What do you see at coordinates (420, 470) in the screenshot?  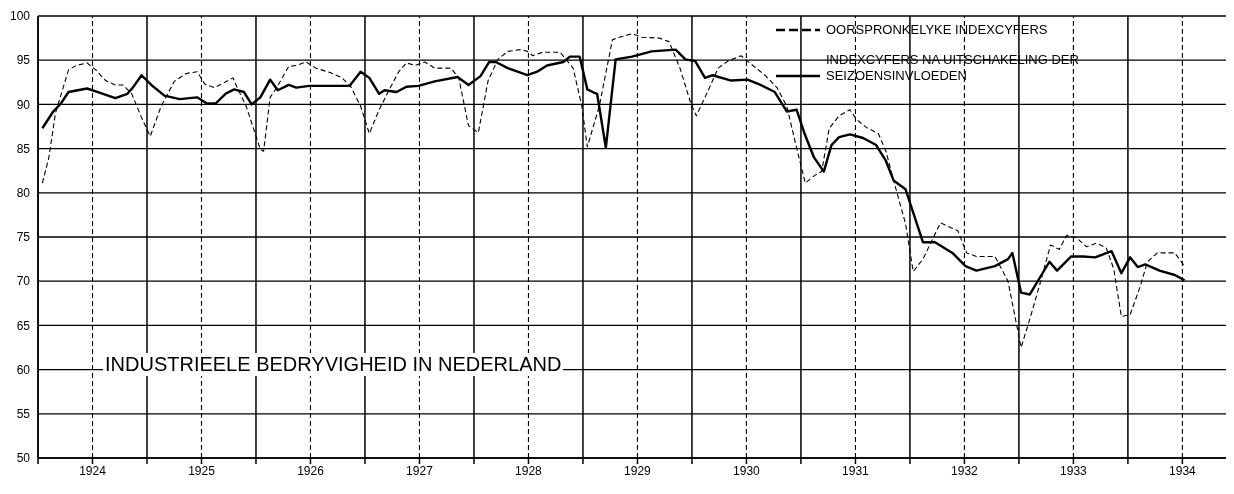 I see `x-tick-label: 1927` at bounding box center [420, 470].